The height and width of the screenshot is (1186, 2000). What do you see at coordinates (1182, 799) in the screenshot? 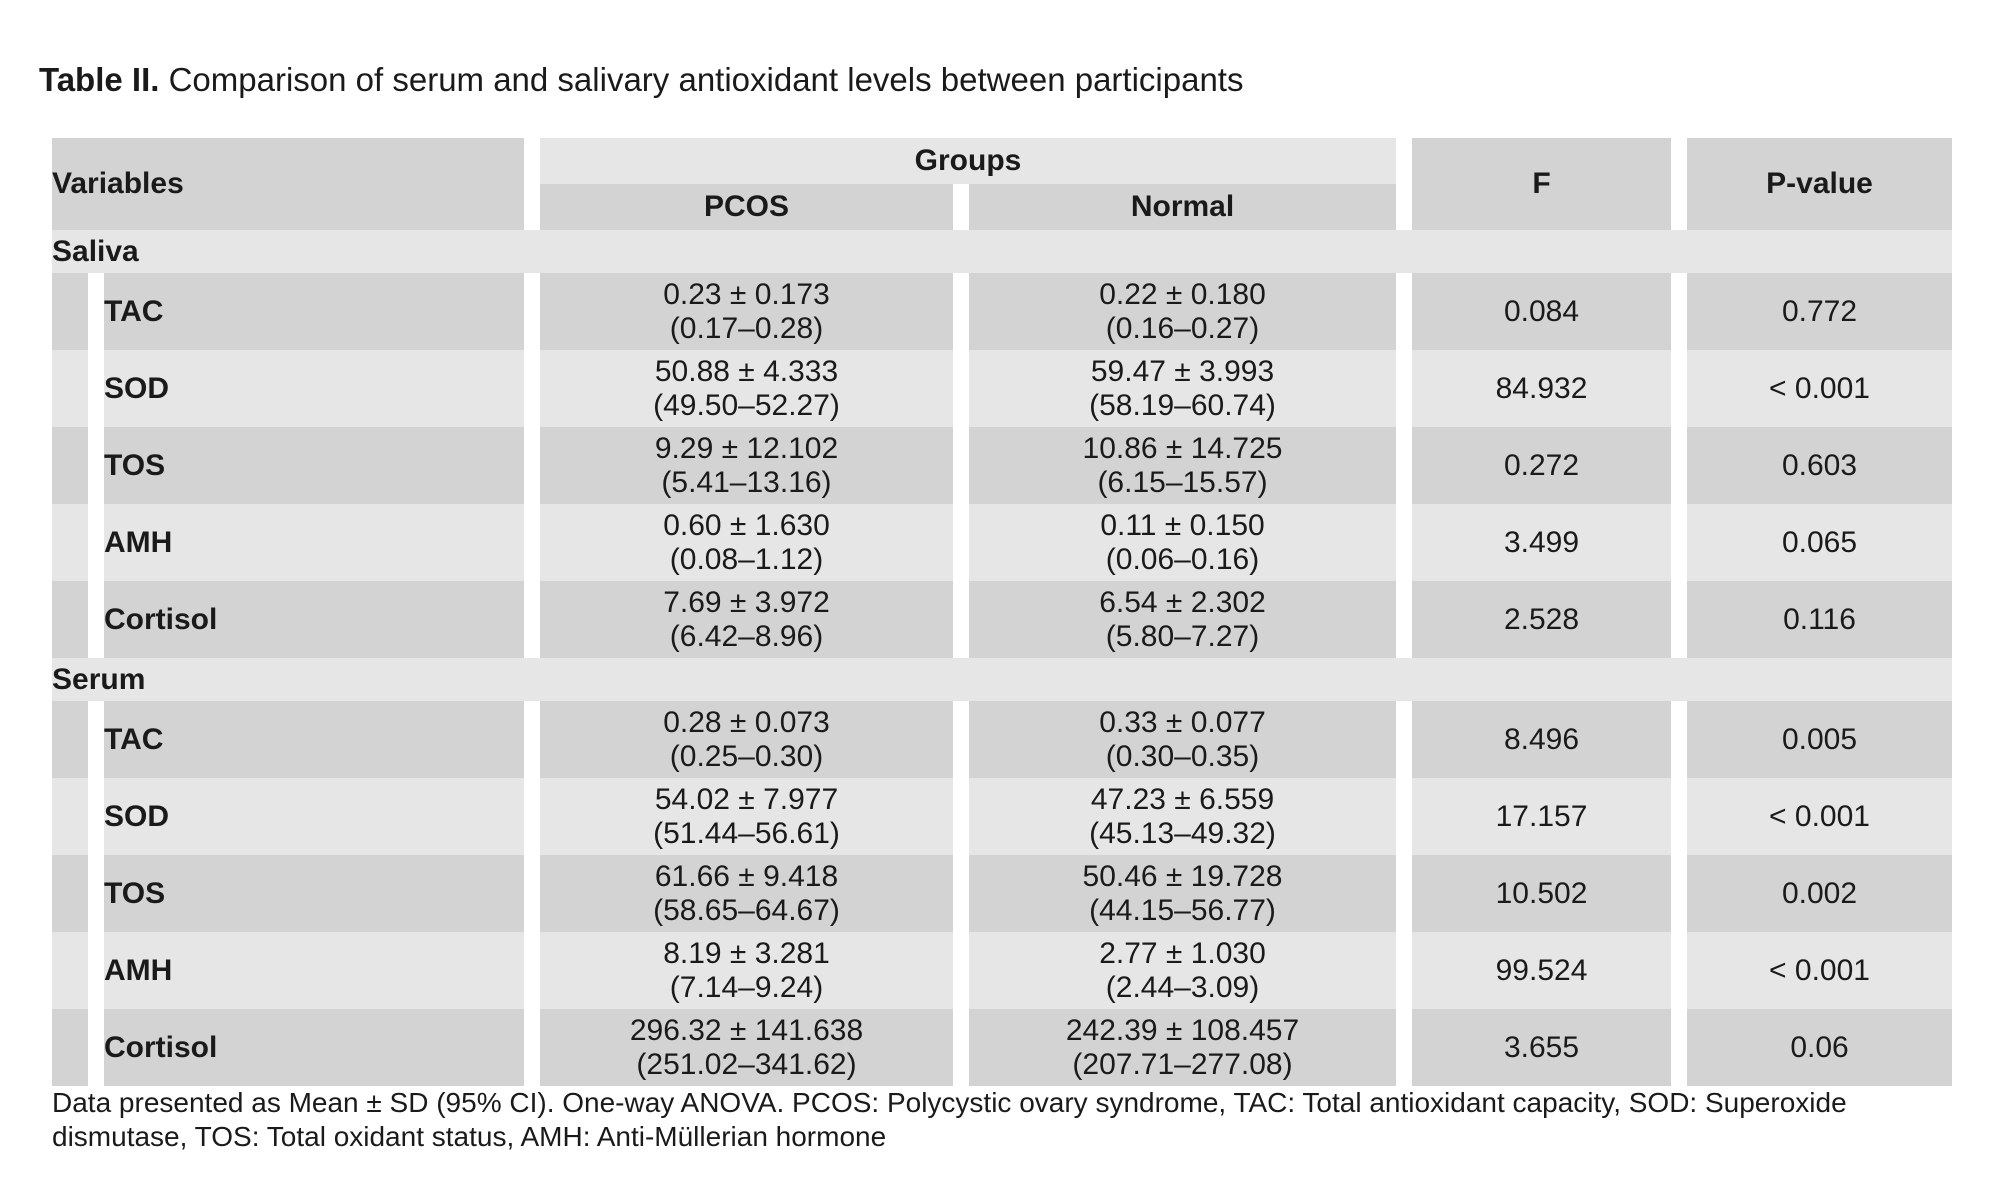
I see `normal-mean-sd: 47.23 ± 6.559` at bounding box center [1182, 799].